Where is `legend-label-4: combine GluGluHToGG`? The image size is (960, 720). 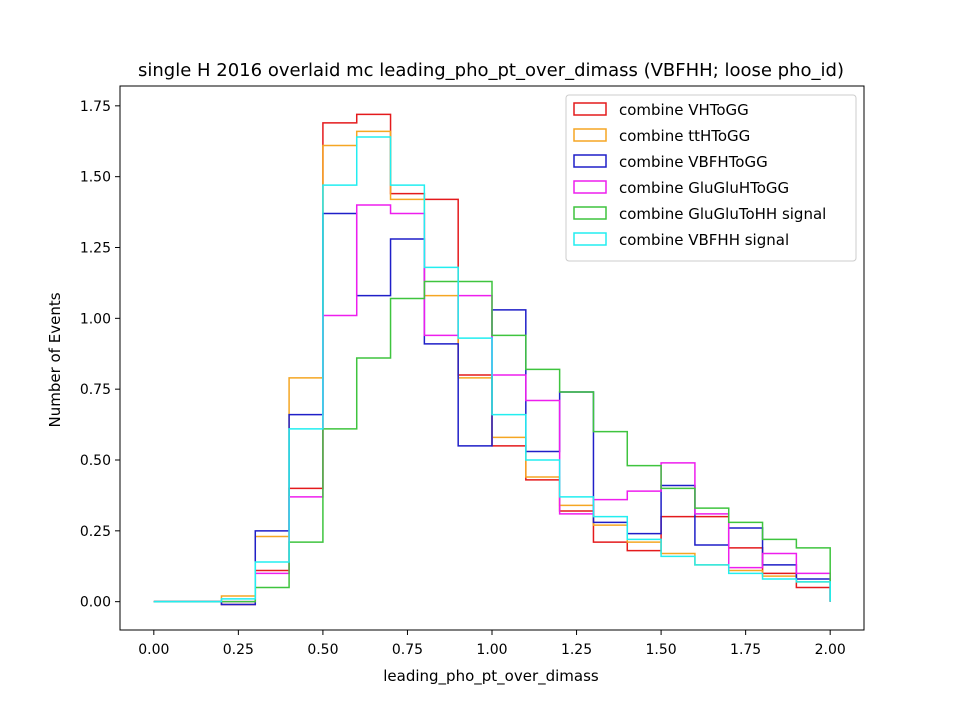
legend-label-4: combine GluGluHToGG is located at coordinates (704, 188).